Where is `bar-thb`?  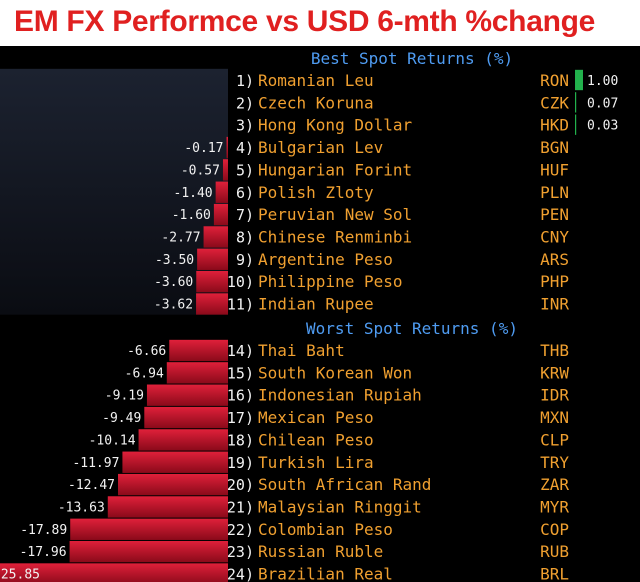 bar-thb is located at coordinates (198, 350).